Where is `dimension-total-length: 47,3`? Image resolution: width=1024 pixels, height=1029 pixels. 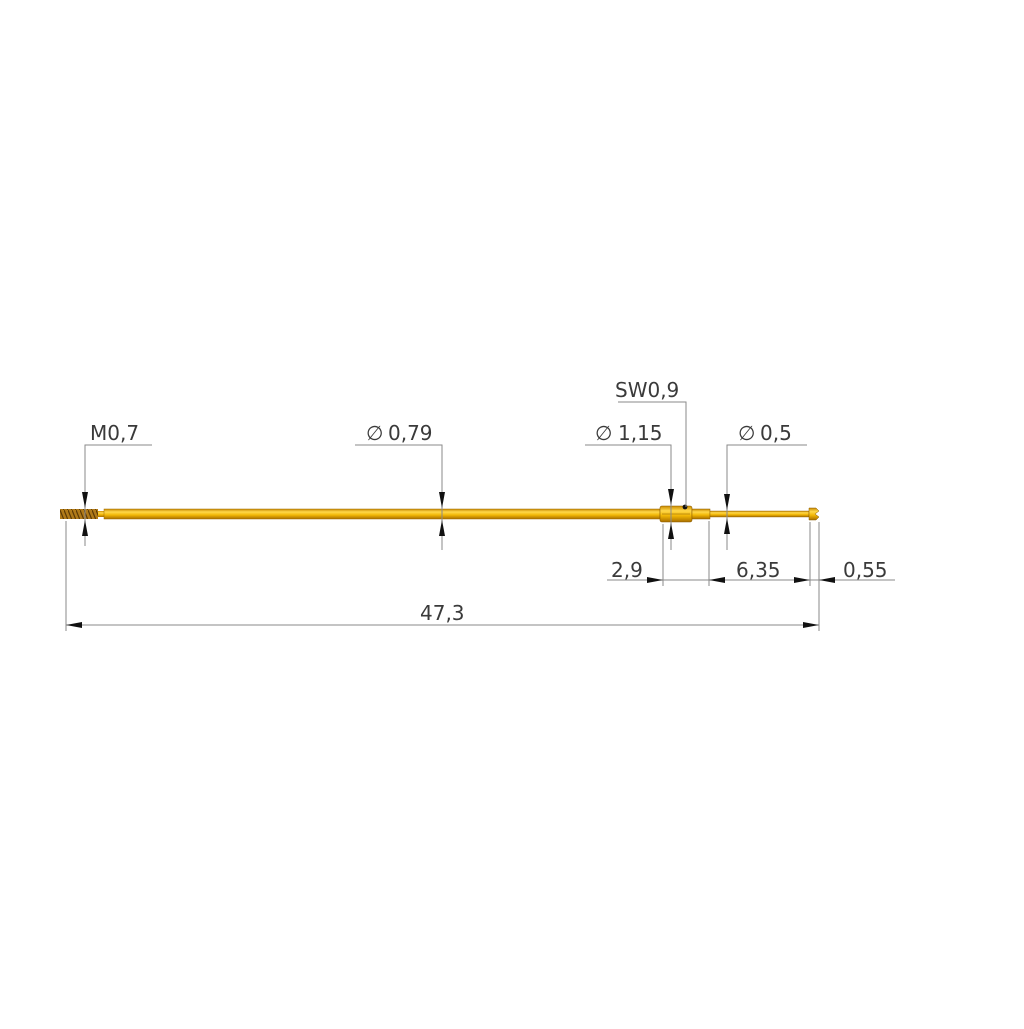
dimension-total-length: 47,3 is located at coordinates (442, 614).